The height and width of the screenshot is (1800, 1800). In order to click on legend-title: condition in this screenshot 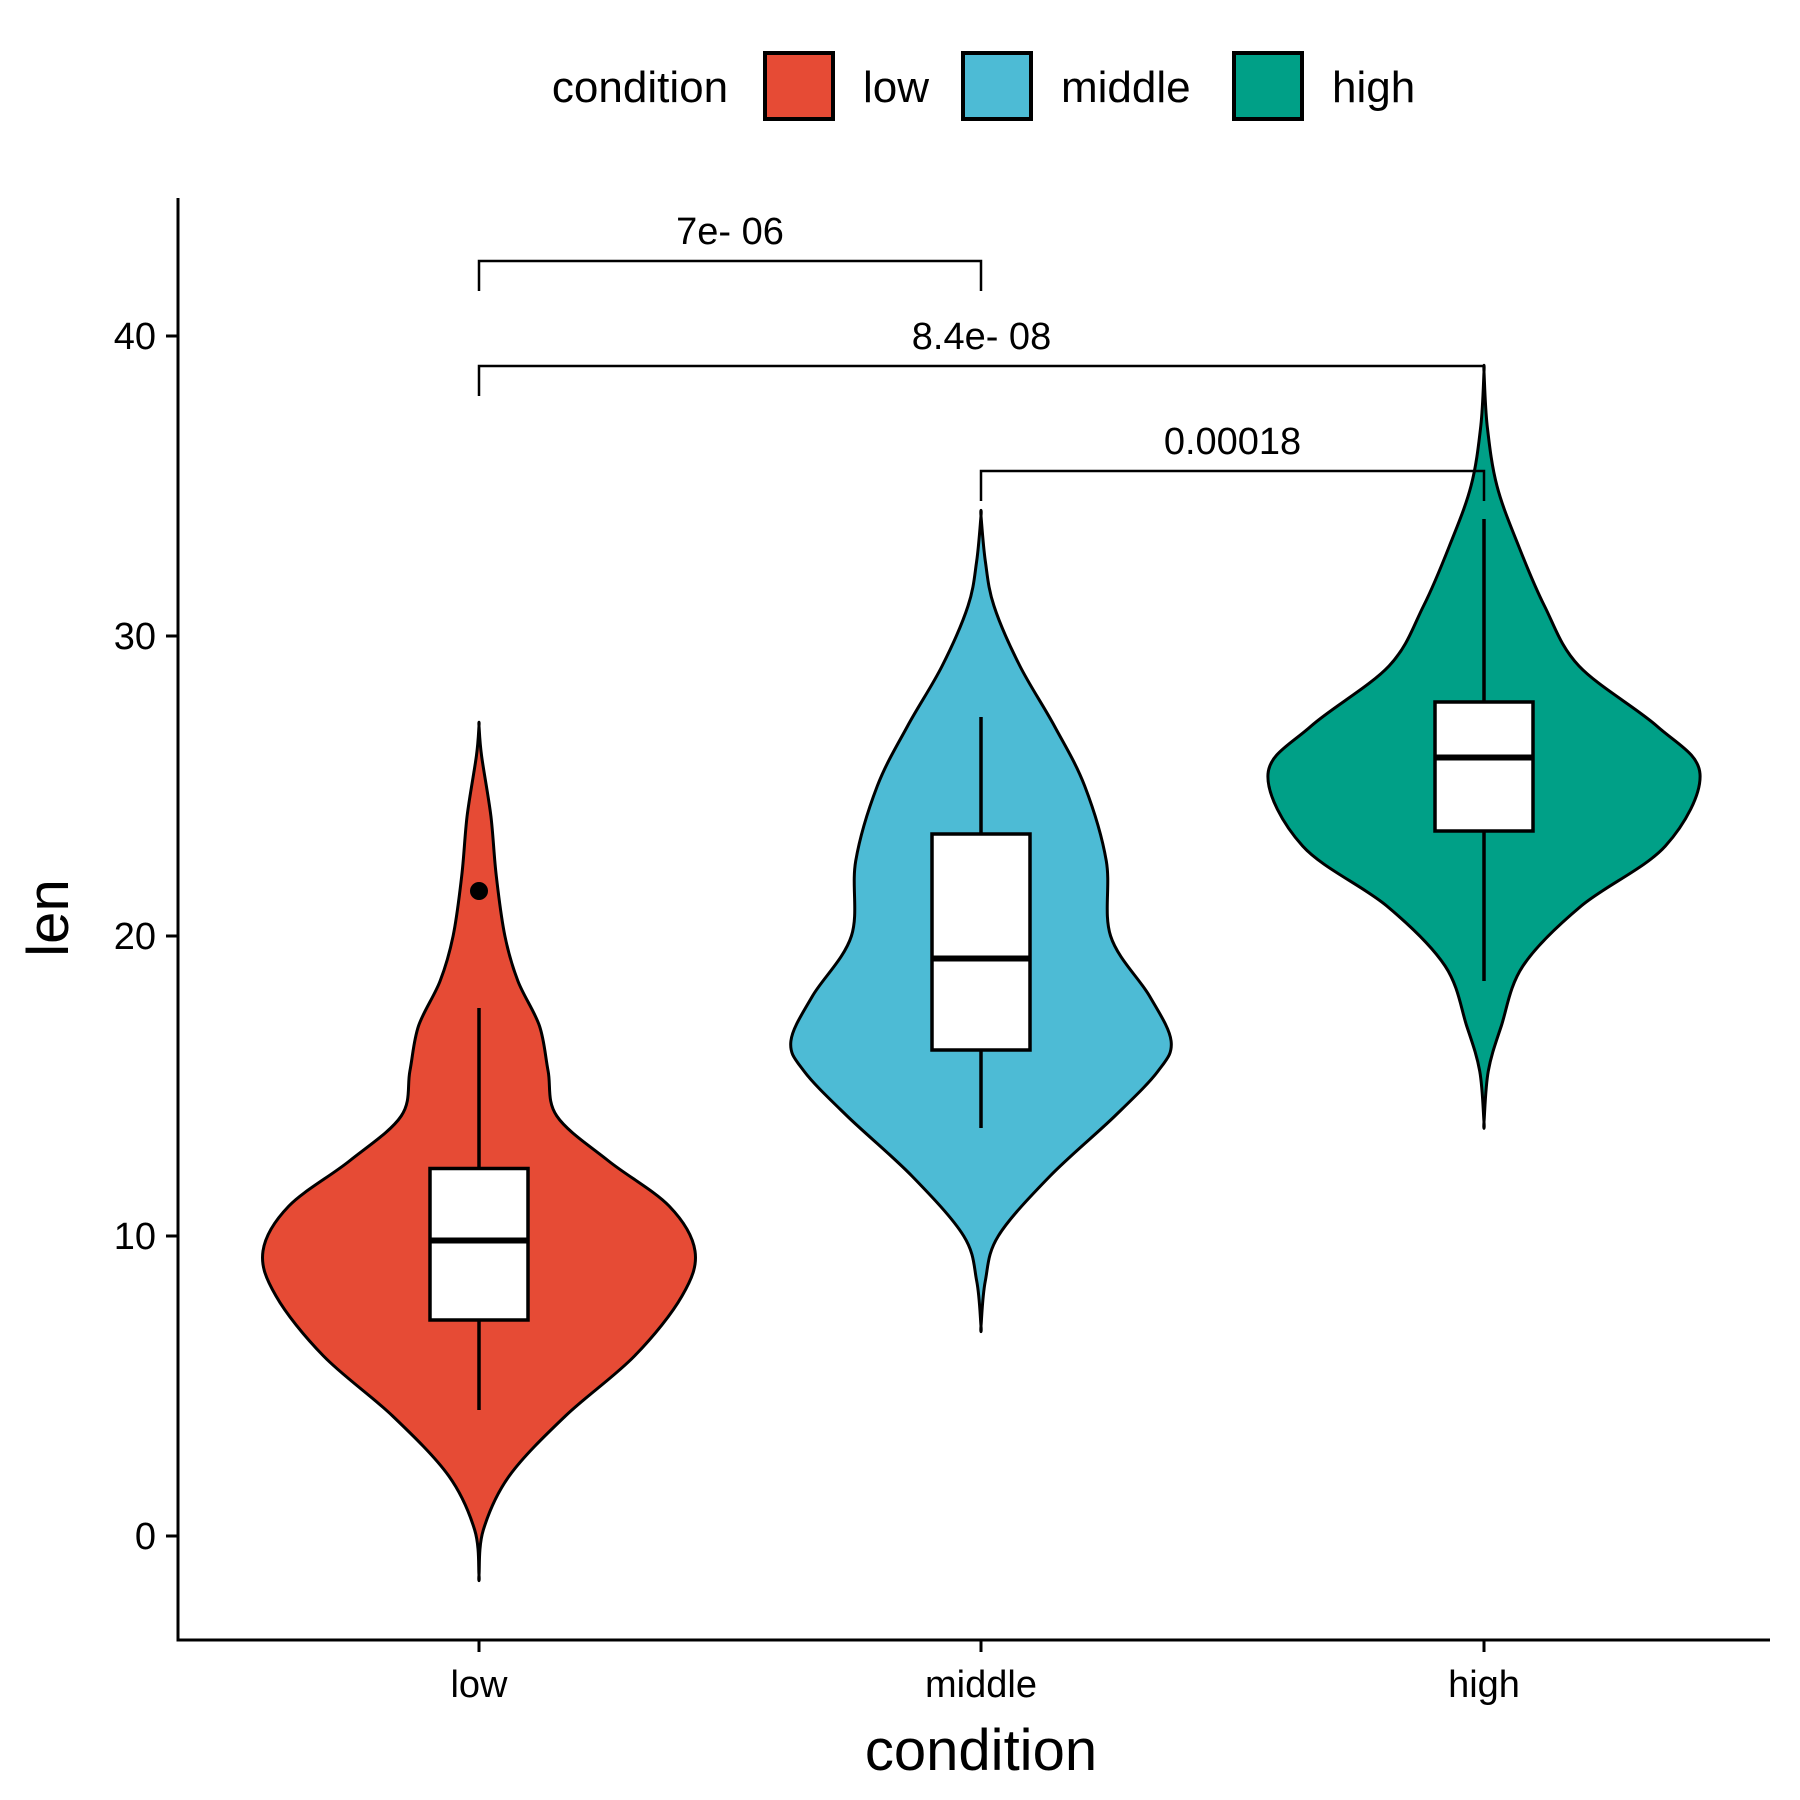, I will do `click(640, 87)`.